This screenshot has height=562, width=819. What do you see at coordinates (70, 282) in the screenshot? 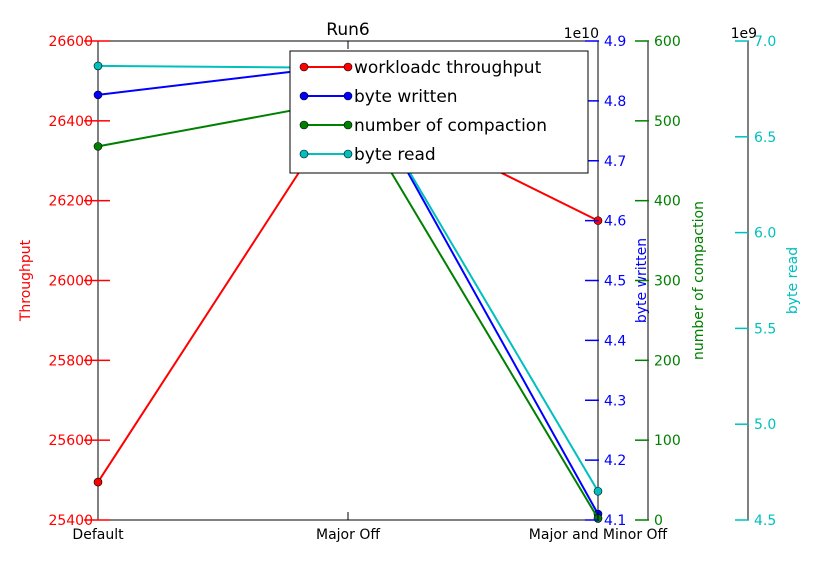
I see `throughput-tick-label: 26000` at bounding box center [70, 282].